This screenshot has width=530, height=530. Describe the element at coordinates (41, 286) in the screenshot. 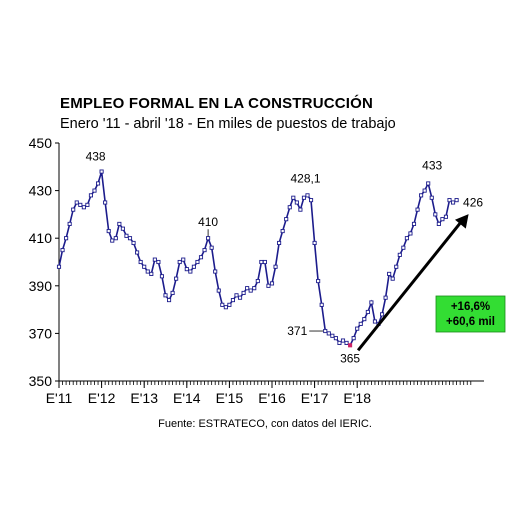

I see `y-tick-label: 390` at that location.